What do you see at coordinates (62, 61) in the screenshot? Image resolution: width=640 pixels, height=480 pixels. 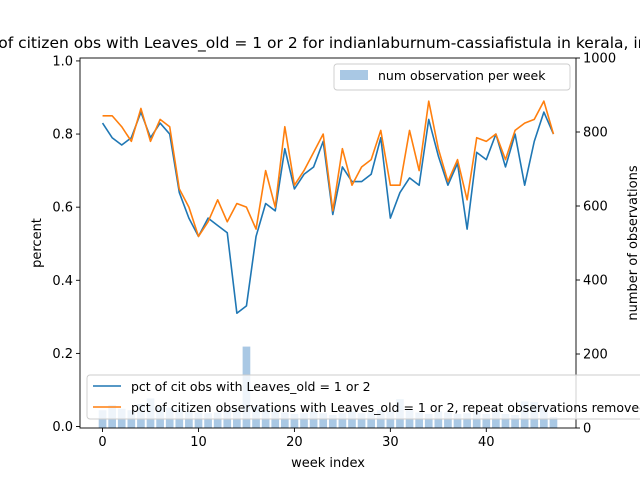 I see `left-y-tick-label-5: 1.0` at bounding box center [62, 61].